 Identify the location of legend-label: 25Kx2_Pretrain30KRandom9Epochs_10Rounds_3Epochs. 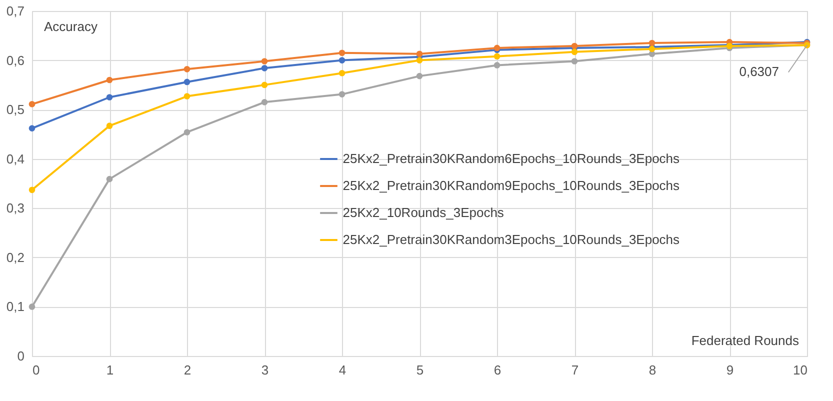
(511, 185).